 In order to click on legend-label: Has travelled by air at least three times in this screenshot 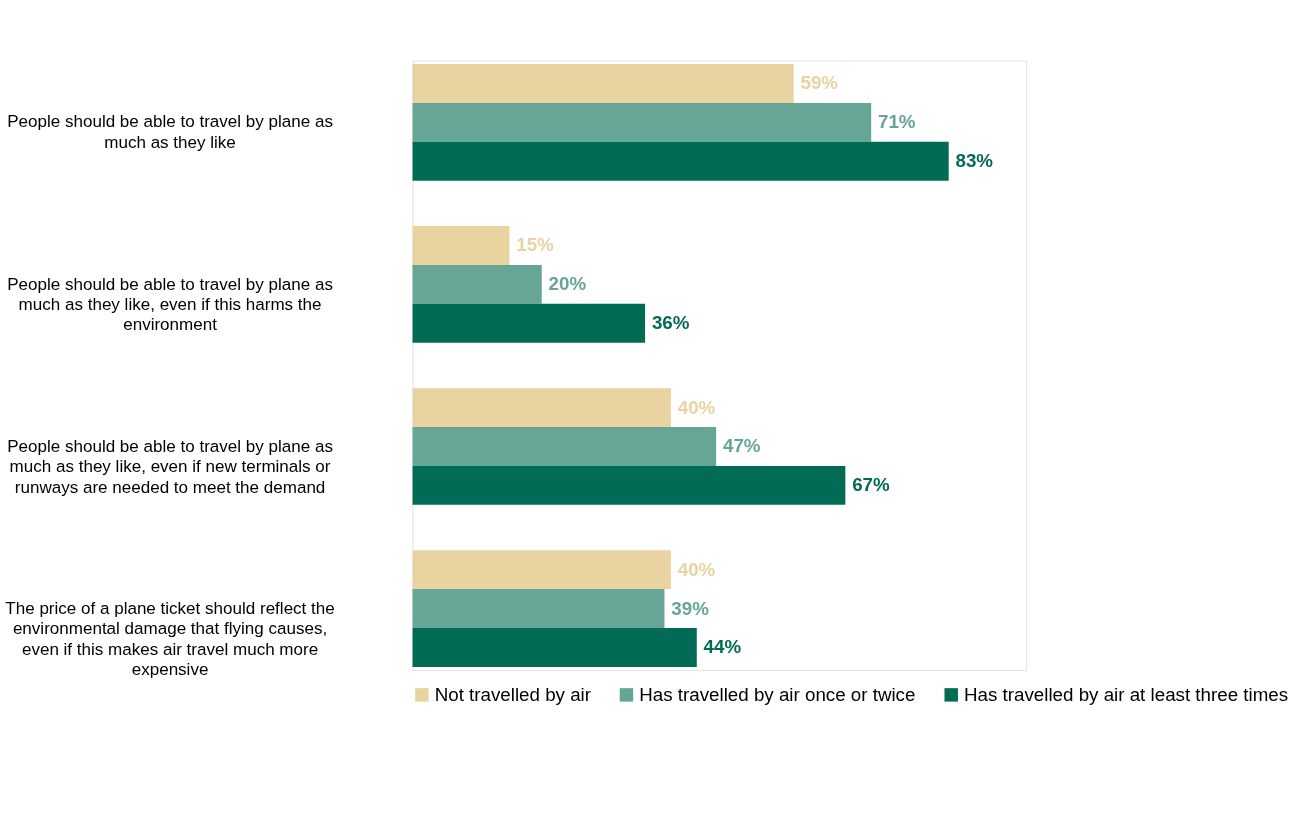, I will do `click(1126, 694)`.